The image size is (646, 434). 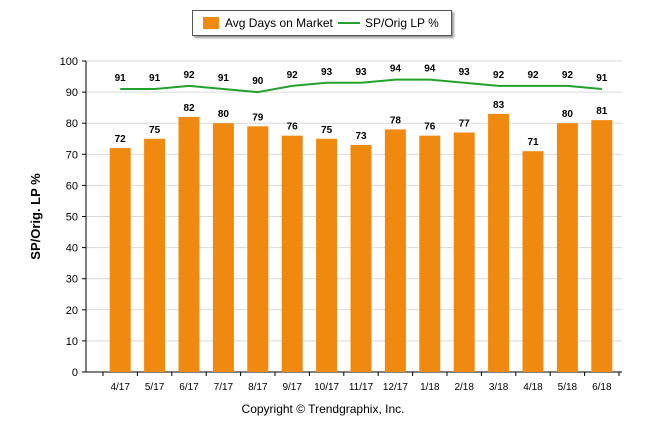 What do you see at coordinates (72, 93) in the screenshot?
I see `y-tick-label: 90` at bounding box center [72, 93].